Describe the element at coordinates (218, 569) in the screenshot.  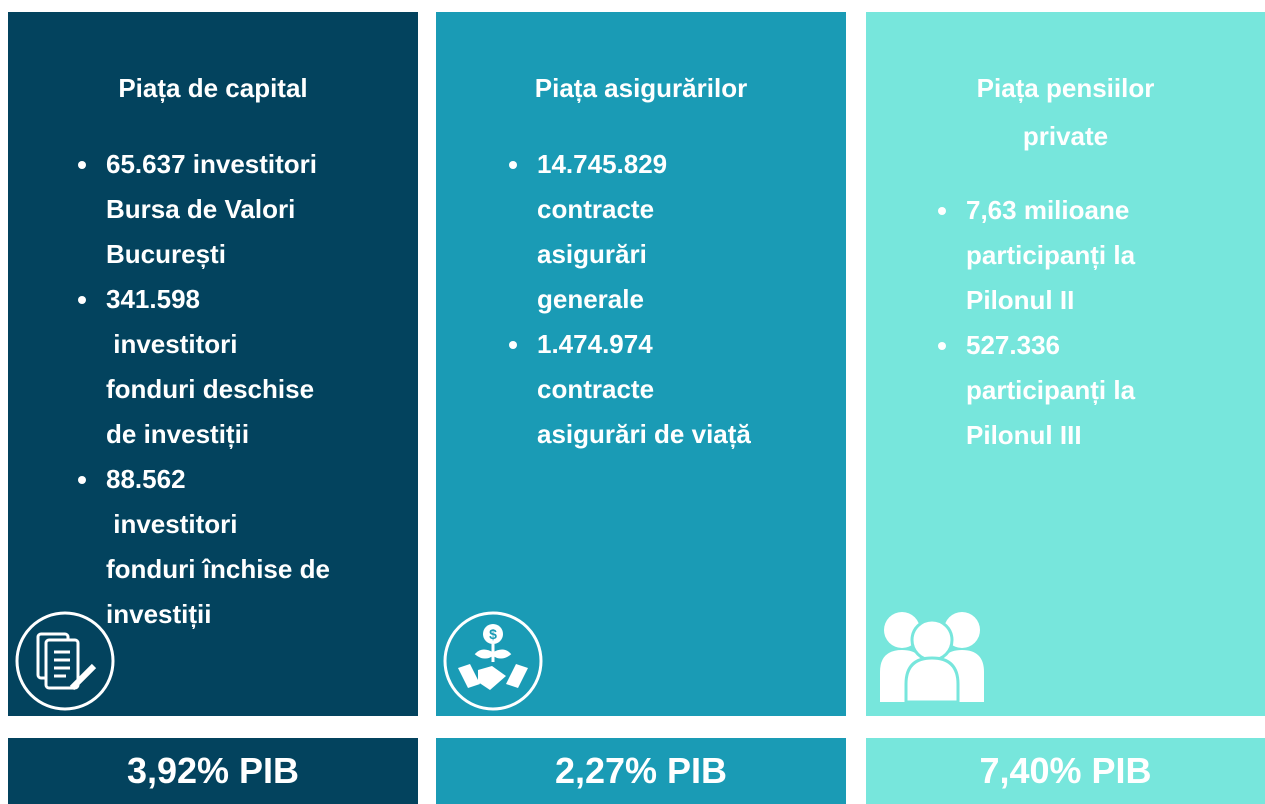
I see `item-line: fonduri închise de` at that location.